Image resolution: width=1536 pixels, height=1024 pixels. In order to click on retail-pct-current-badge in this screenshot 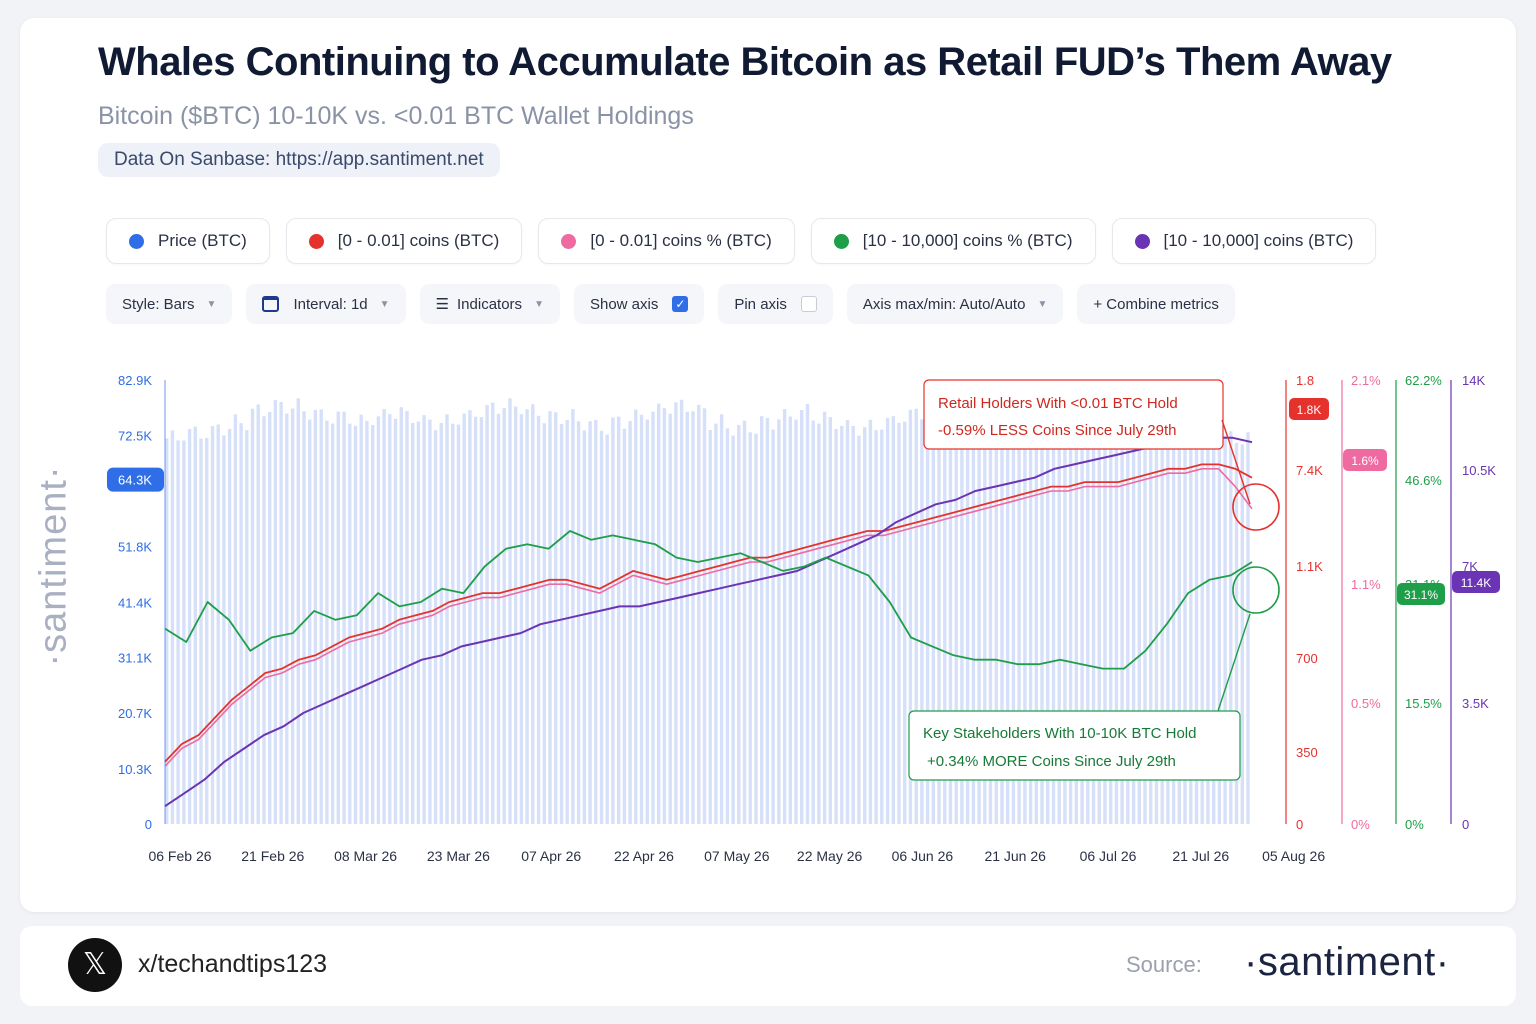, I will do `click(1365, 460)`.